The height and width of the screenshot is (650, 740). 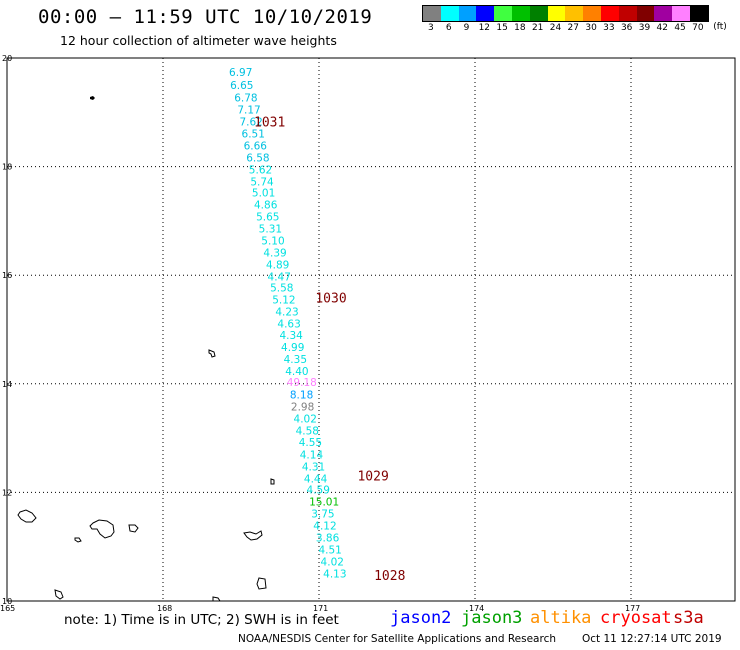 What do you see at coordinates (636, 618) in the screenshot?
I see `sat-label-cryosat: cryosat` at bounding box center [636, 618].